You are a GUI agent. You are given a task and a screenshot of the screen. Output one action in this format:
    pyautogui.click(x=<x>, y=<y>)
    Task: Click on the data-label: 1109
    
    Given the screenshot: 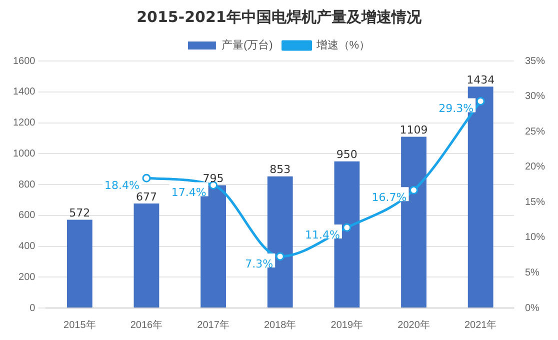 What is the action you would take?
    pyautogui.click(x=414, y=130)
    